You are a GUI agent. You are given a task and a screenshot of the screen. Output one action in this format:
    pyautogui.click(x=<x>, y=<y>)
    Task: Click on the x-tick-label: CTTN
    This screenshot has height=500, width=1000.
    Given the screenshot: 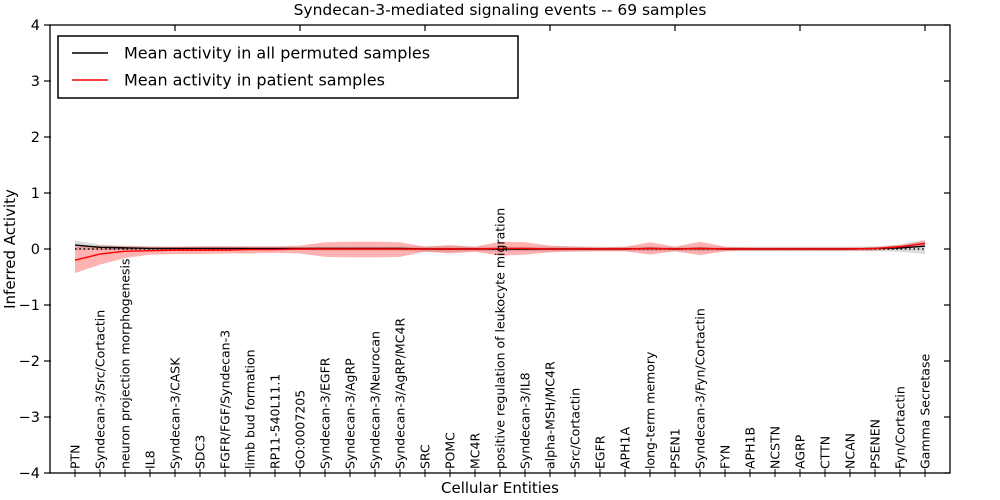 What is the action you would take?
    pyautogui.click(x=825, y=452)
    